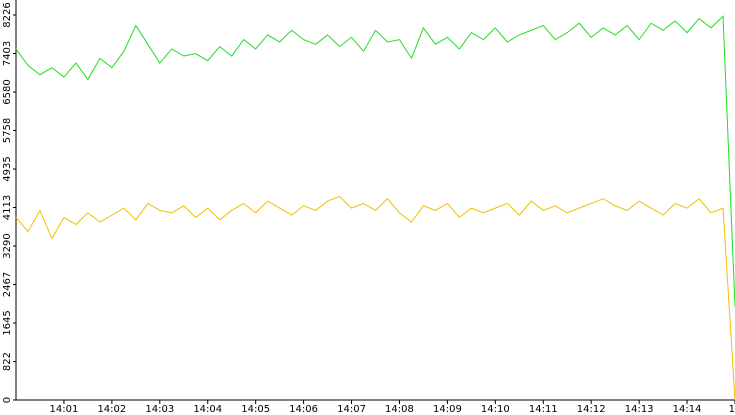 Image resolution: width=735 pixels, height=415 pixels. Describe the element at coordinates (7, 130) in the screenshot. I see `y-tick-label: 5758` at that location.